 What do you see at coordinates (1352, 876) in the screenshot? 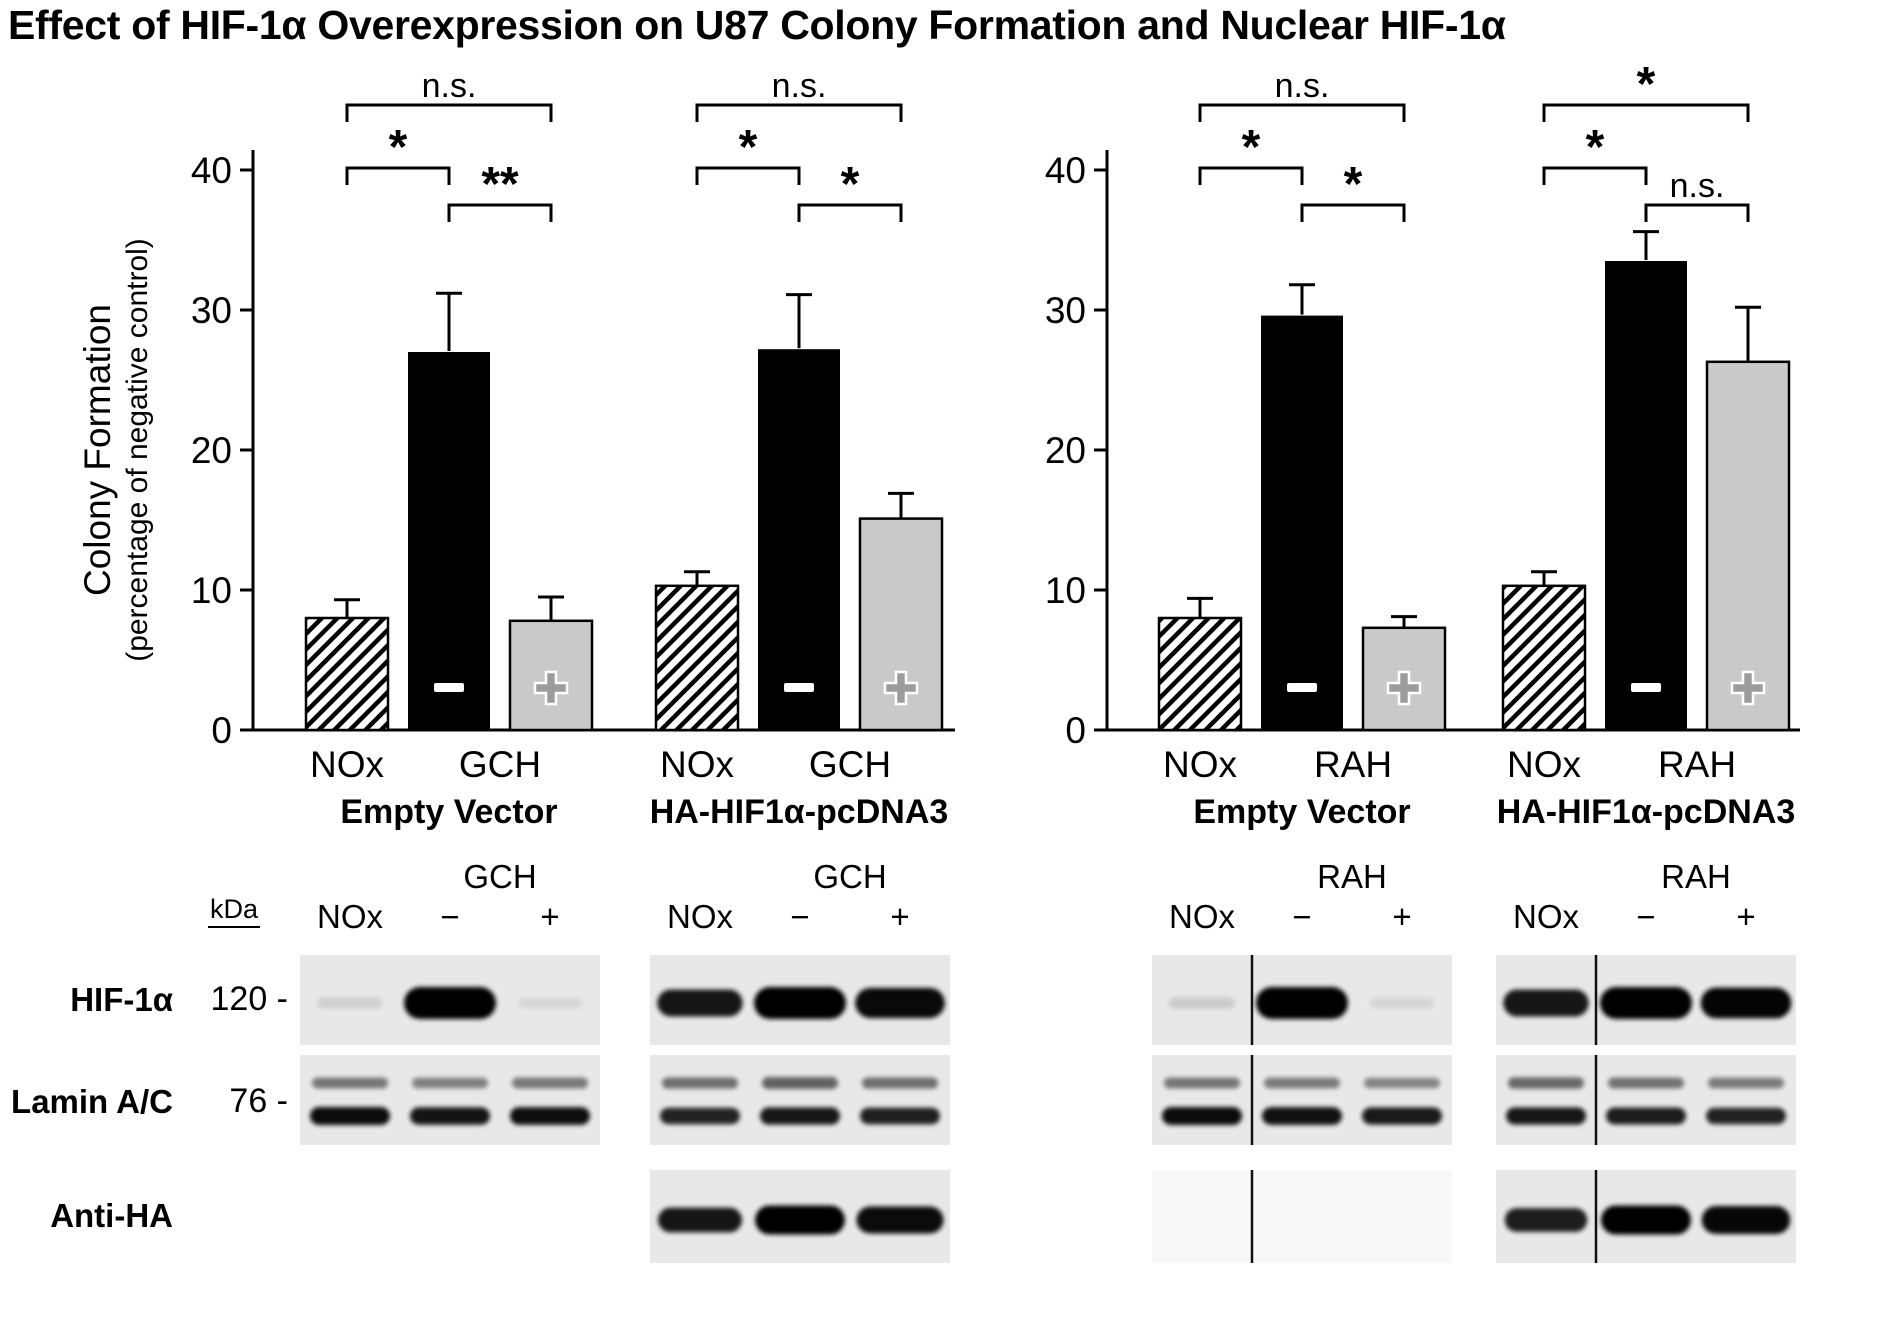
I see `blot-treatment-label: RAH` at bounding box center [1352, 876].